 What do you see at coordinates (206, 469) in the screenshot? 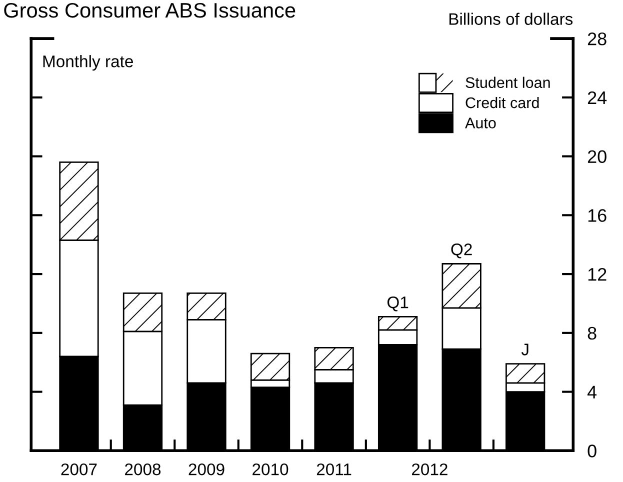
I see `x-tick-label: 2009` at bounding box center [206, 469].